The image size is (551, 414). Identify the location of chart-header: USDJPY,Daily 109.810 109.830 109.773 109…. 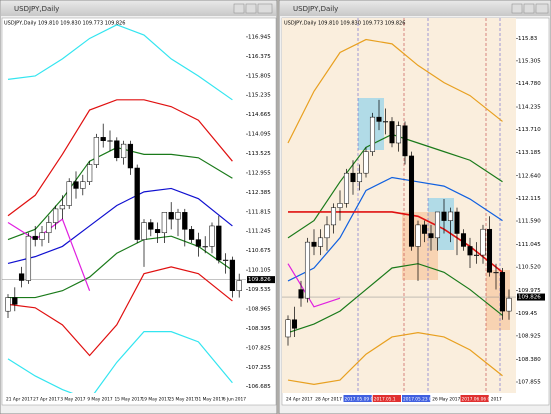
(344, 24).